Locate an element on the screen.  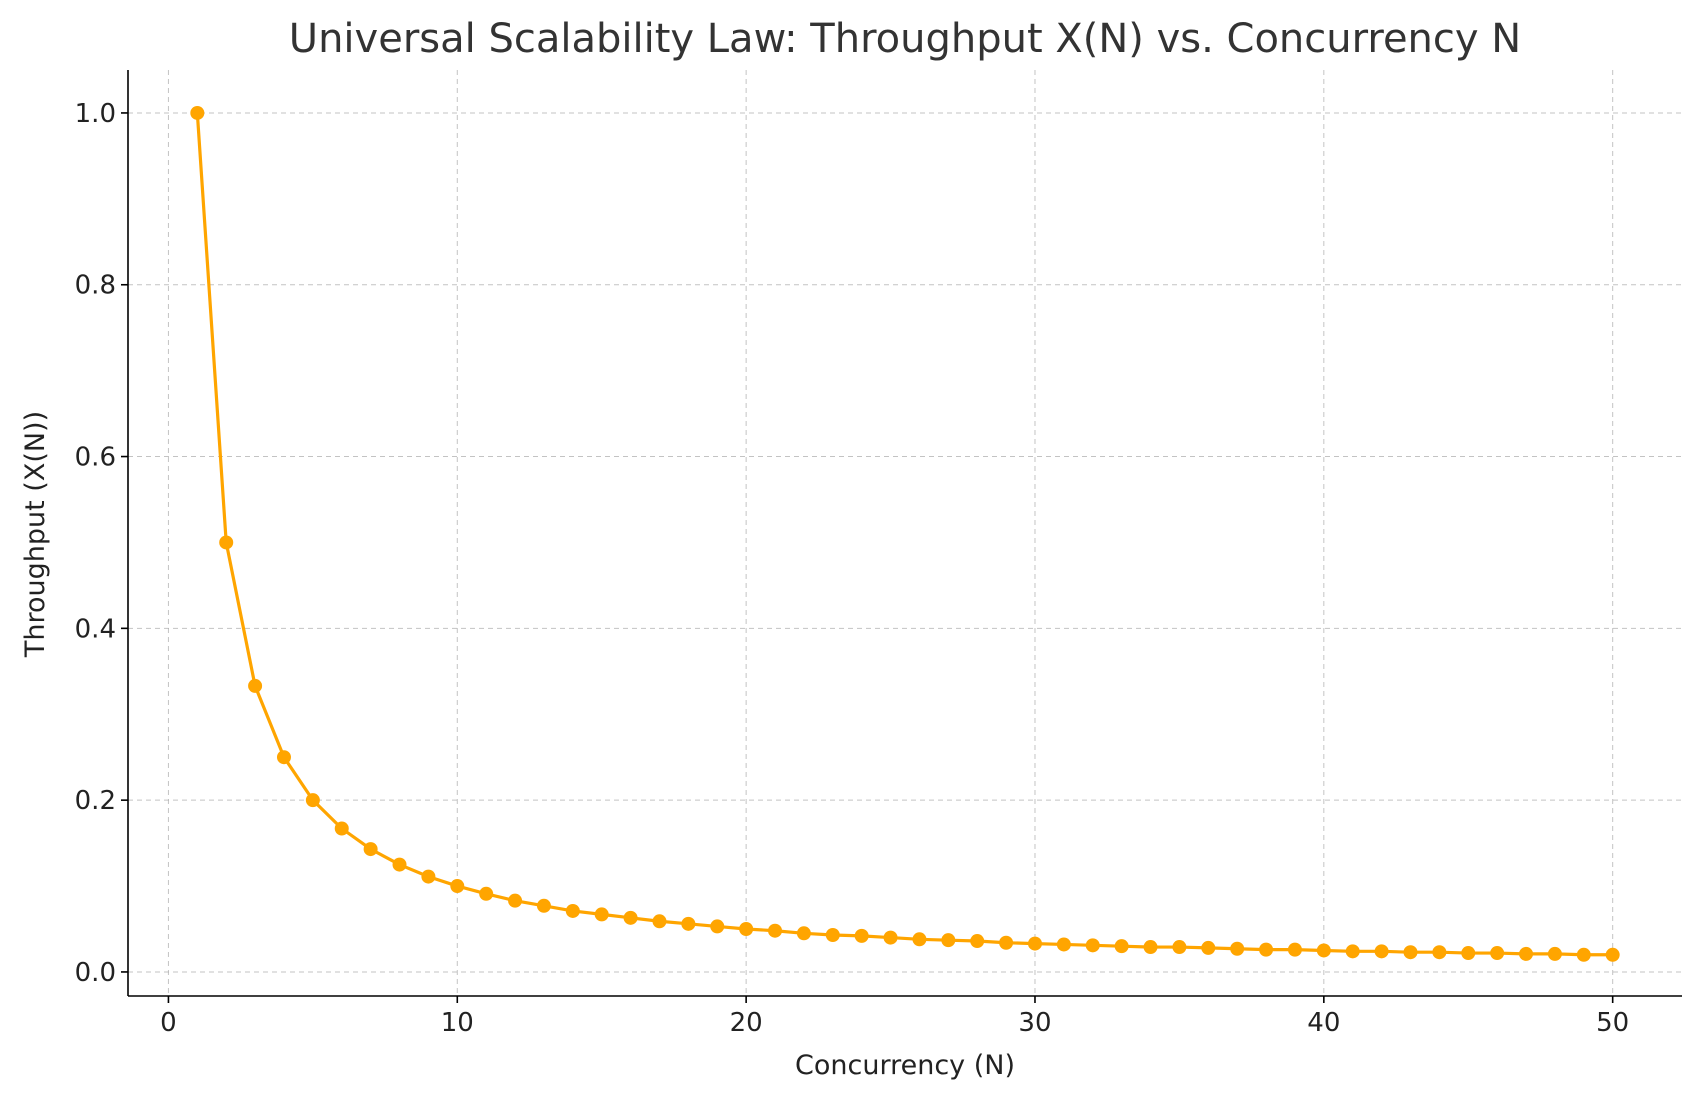
y-tick-label-4: 0.8 is located at coordinates (95, 286).